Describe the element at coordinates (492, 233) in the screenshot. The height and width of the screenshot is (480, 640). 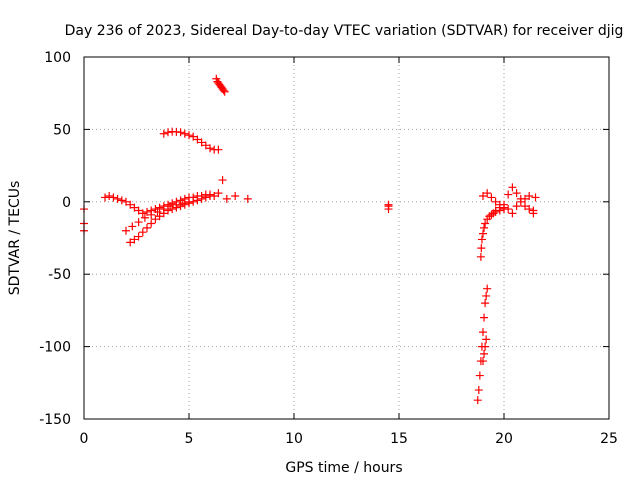
I see `series-arc_19h_recovery` at that location.